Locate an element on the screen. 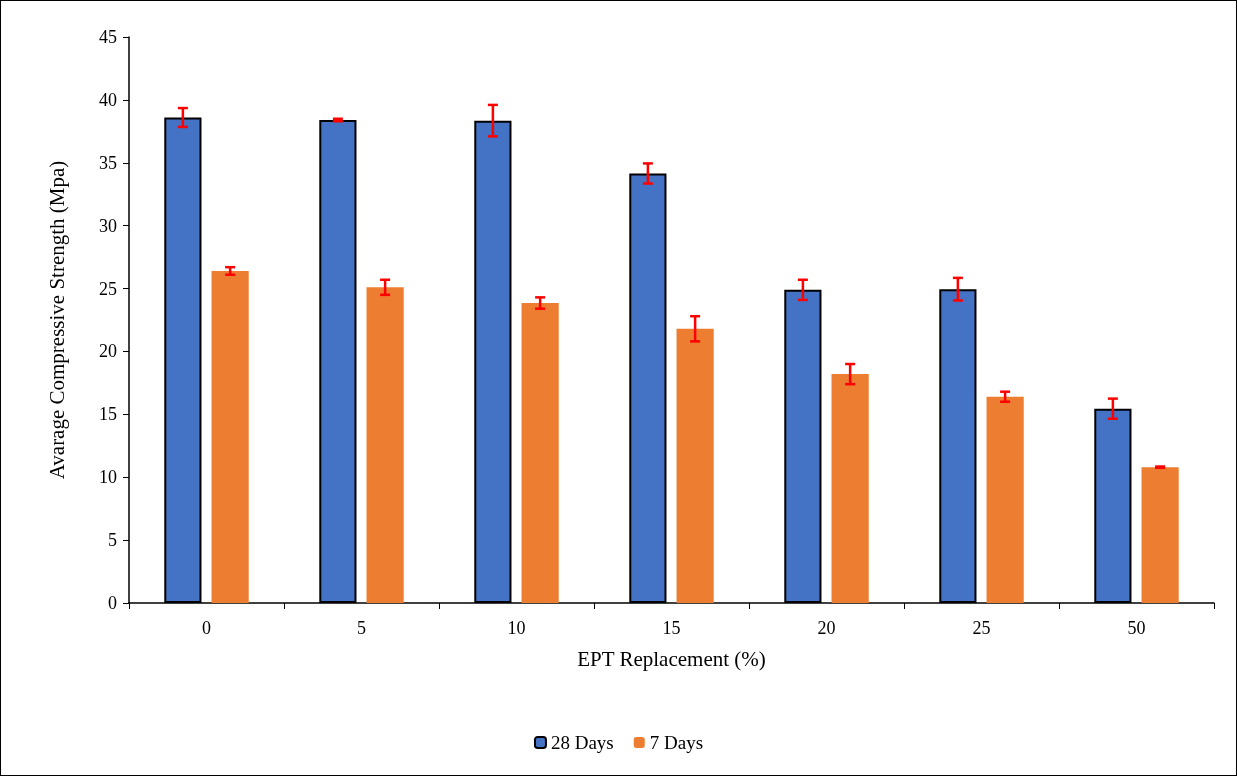 The image size is (1237, 776). y-tick-label: 0 is located at coordinates (112, 603).